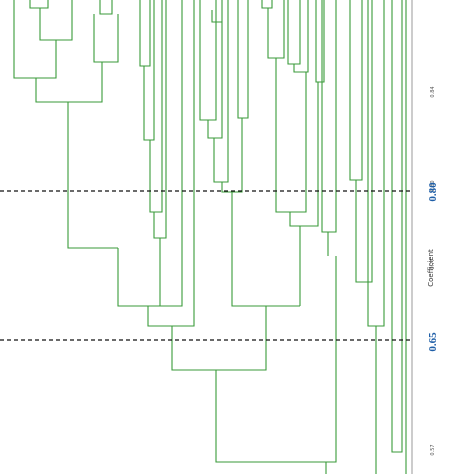 This screenshot has height=474, width=474. I want to click on axis-tick-label: 0.84, so click(433, 91).